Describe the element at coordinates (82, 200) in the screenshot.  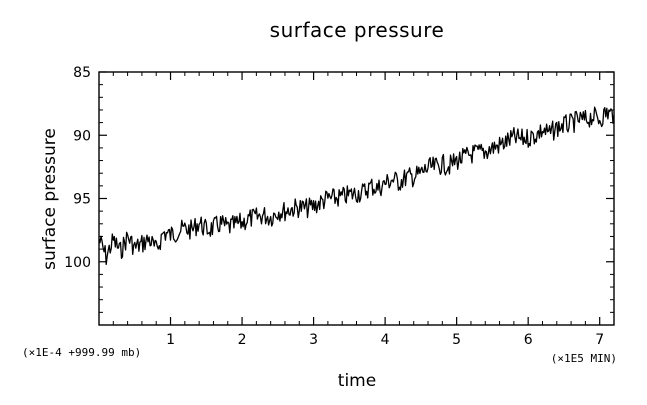
I see `y-tick-label: 95` at that location.